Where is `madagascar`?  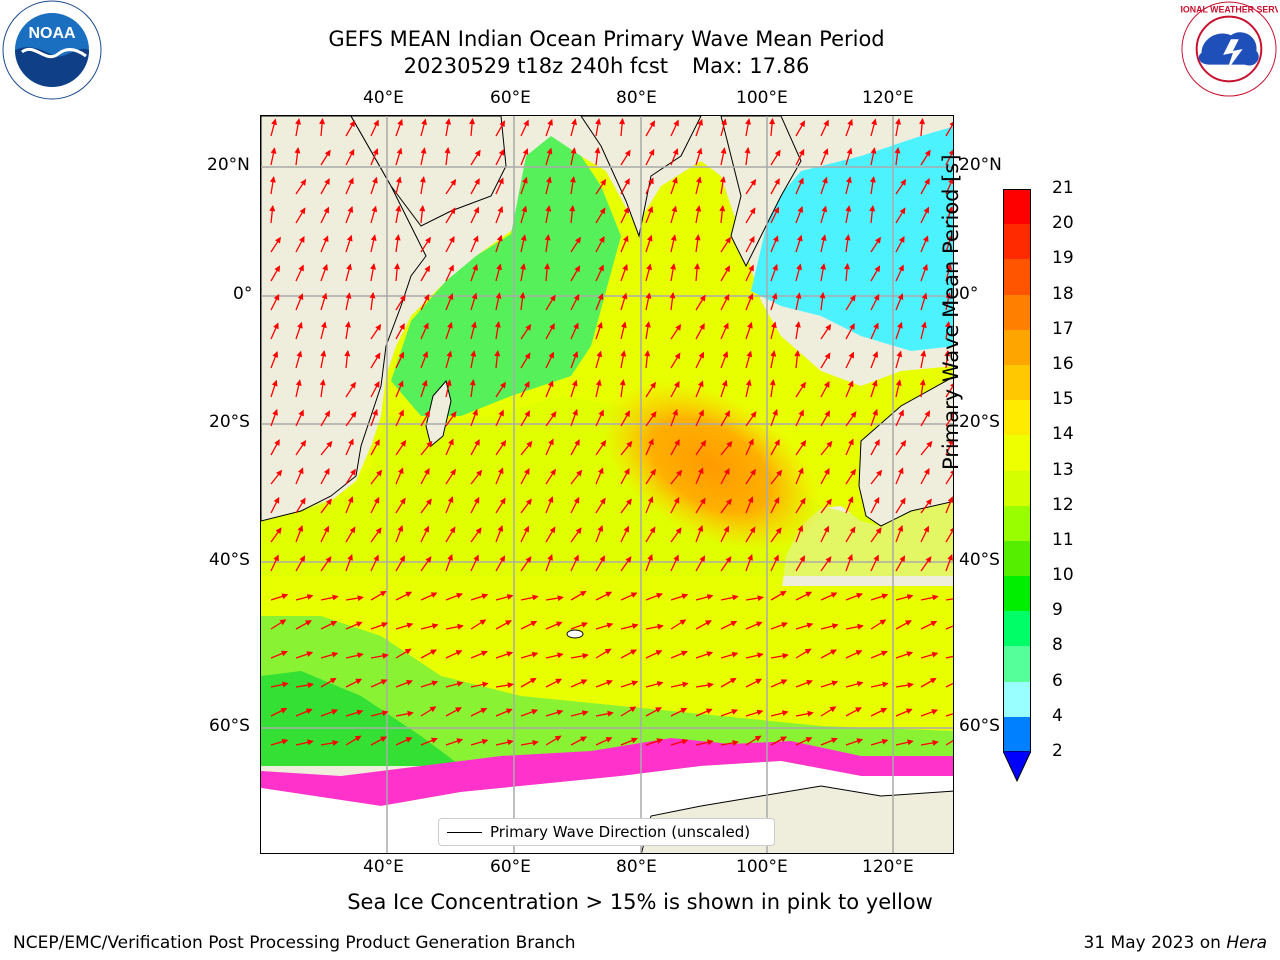
madagascar is located at coordinates (438, 413).